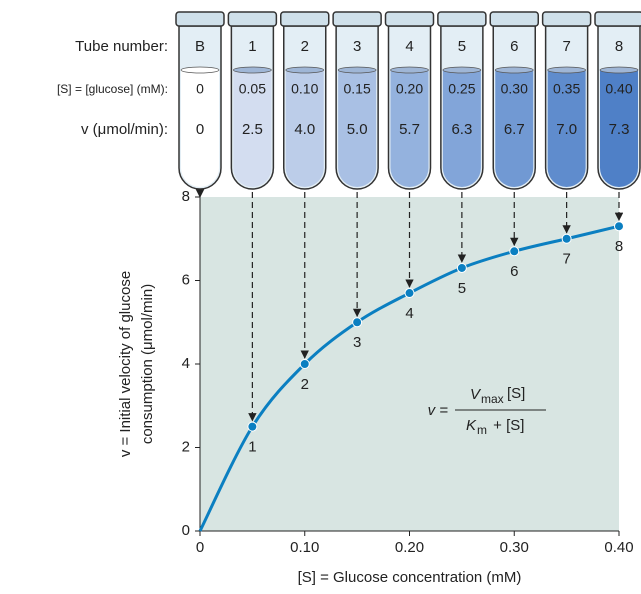 This screenshot has width=641, height=594. What do you see at coordinates (147, 364) in the screenshot?
I see `y-axis-label: consumption (μmol/min)` at bounding box center [147, 364].